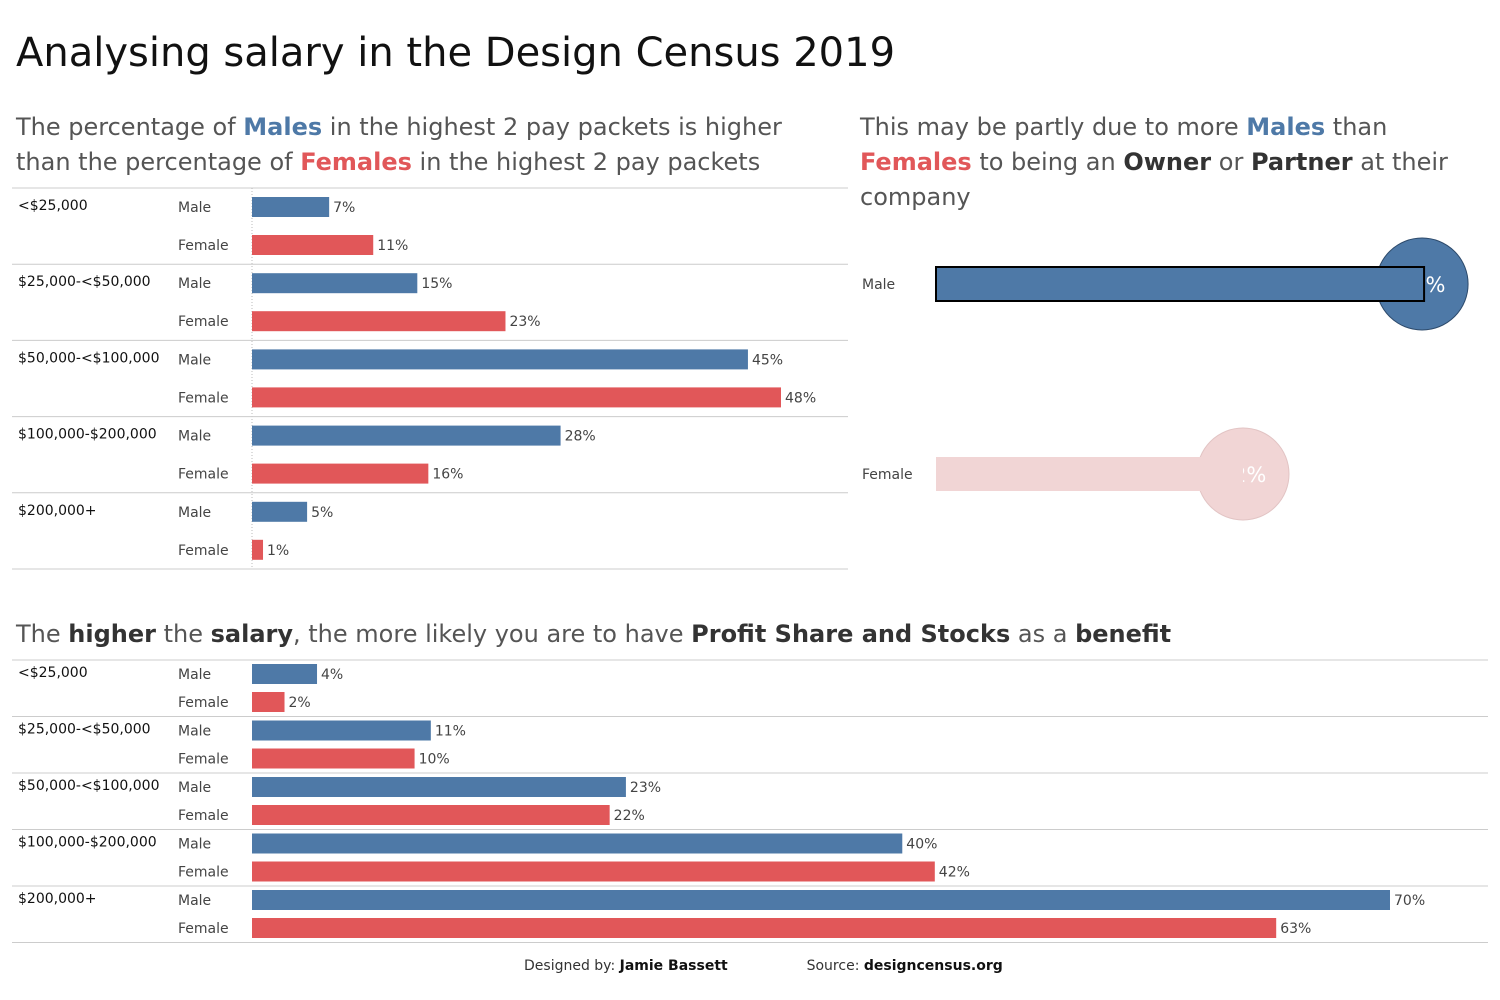  I want to click on value-label: 40%, so click(921, 845).